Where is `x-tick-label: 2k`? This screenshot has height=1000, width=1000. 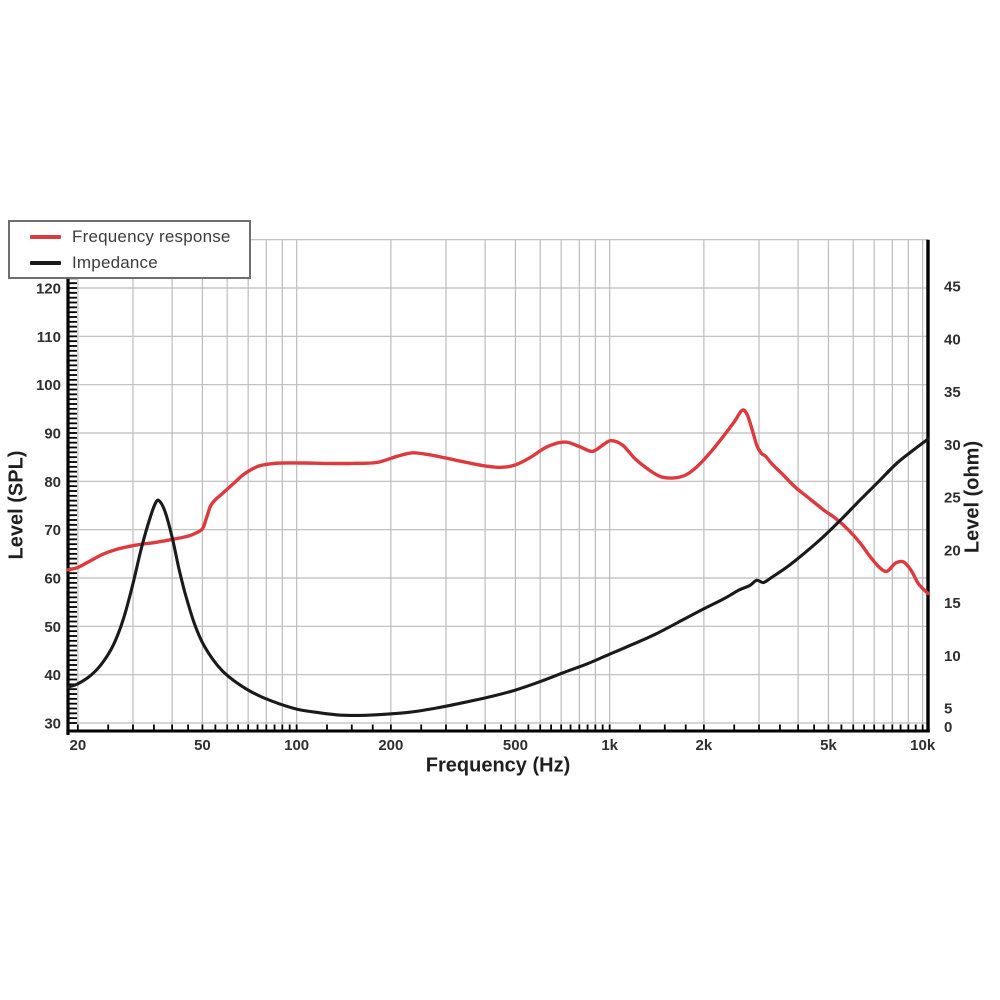
x-tick-label: 2k is located at coordinates (704, 745).